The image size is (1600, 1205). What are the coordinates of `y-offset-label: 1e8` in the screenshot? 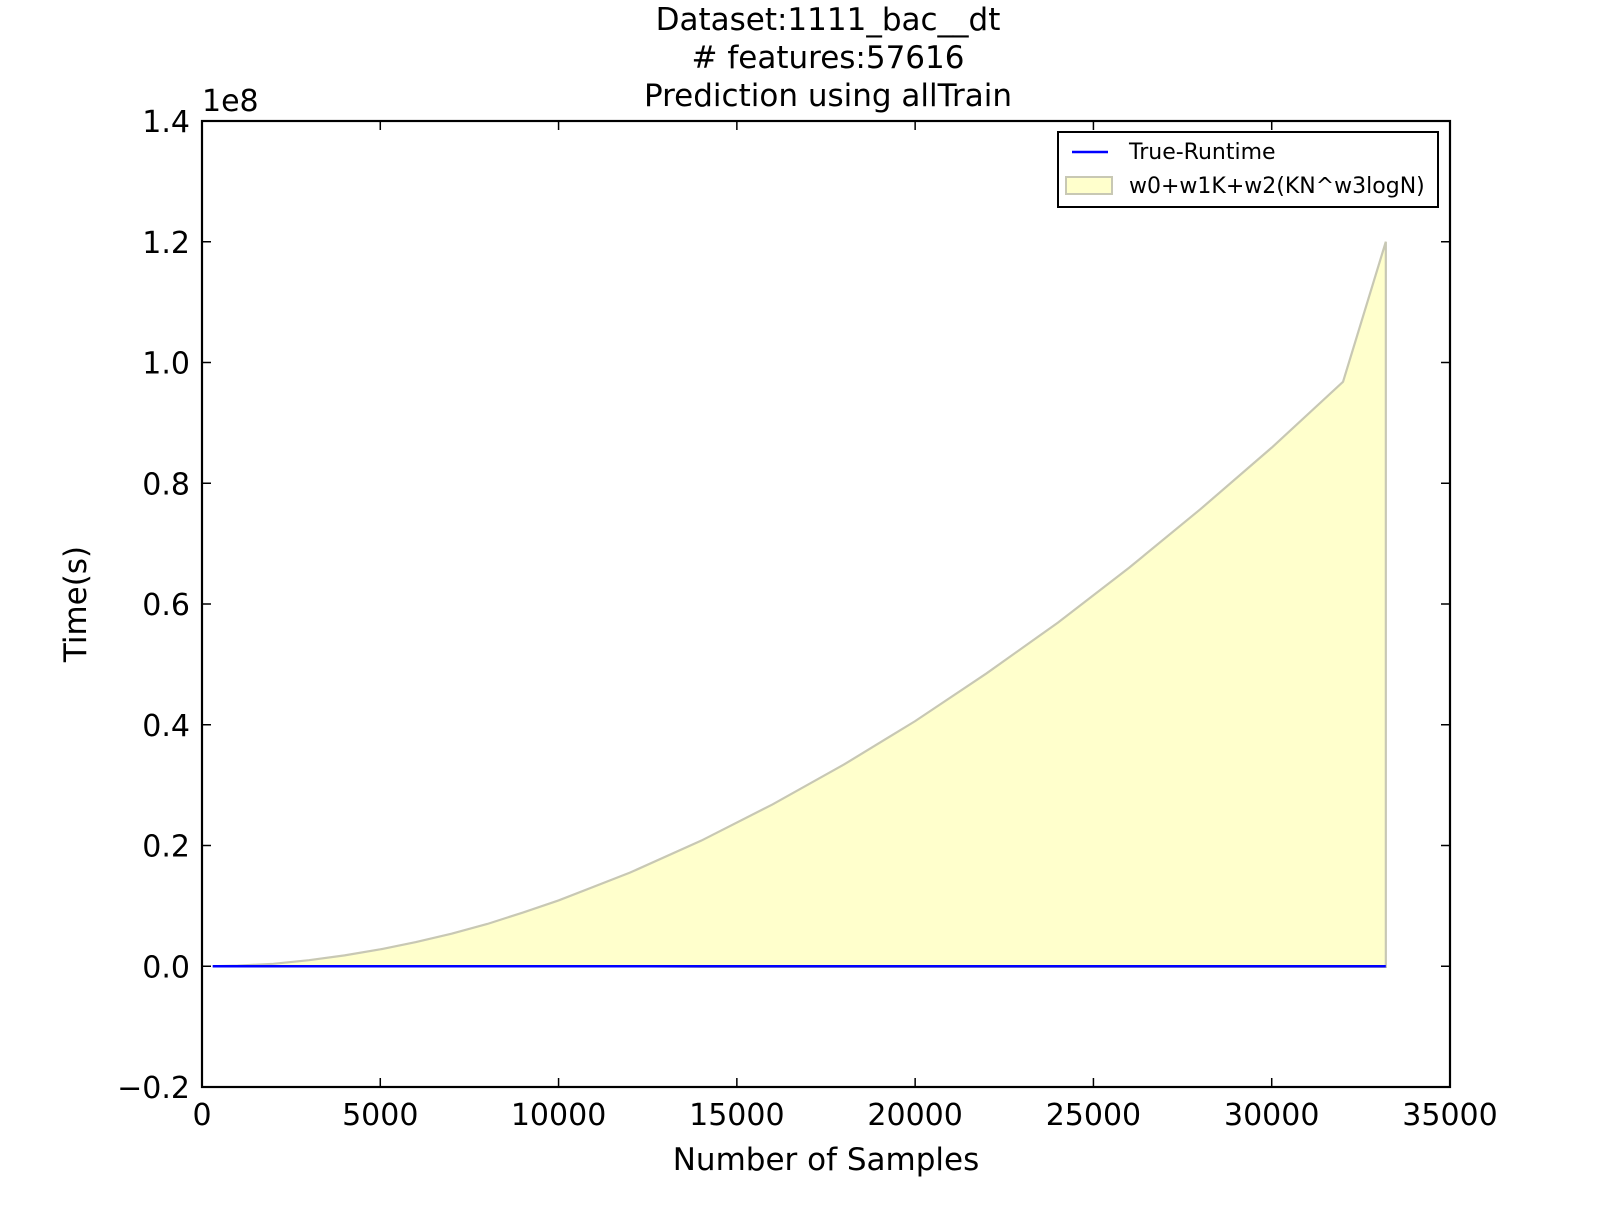 It's located at (230, 101).